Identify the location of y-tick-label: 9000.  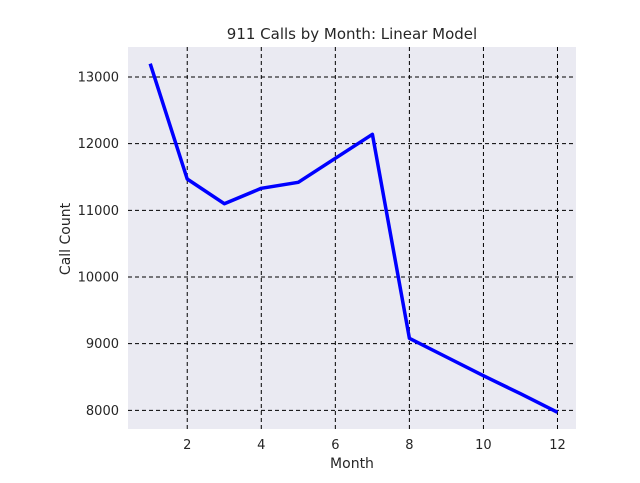
(102, 344).